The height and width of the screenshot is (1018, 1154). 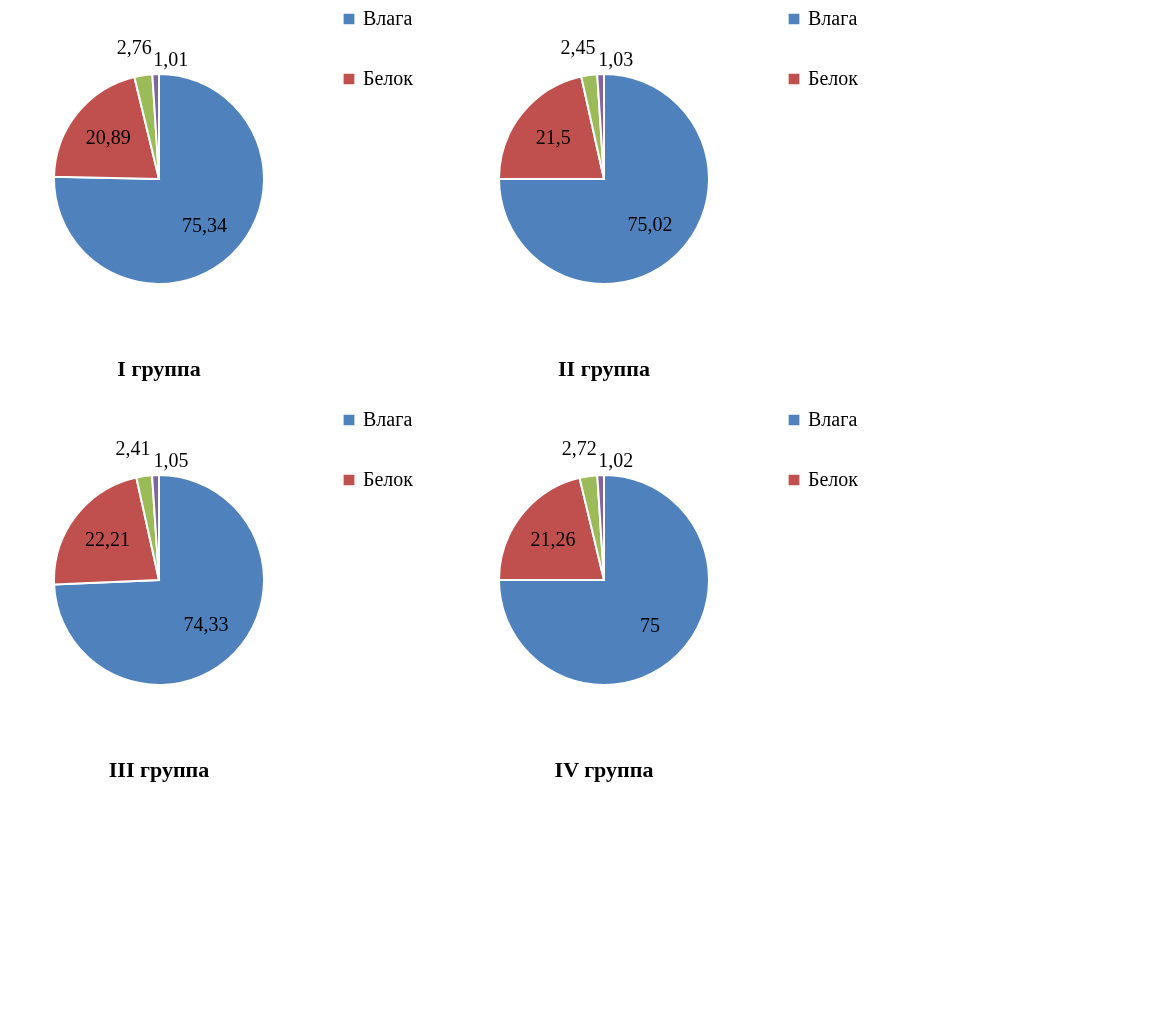 What do you see at coordinates (604, 368) in the screenshot?
I see `text: II группа` at bounding box center [604, 368].